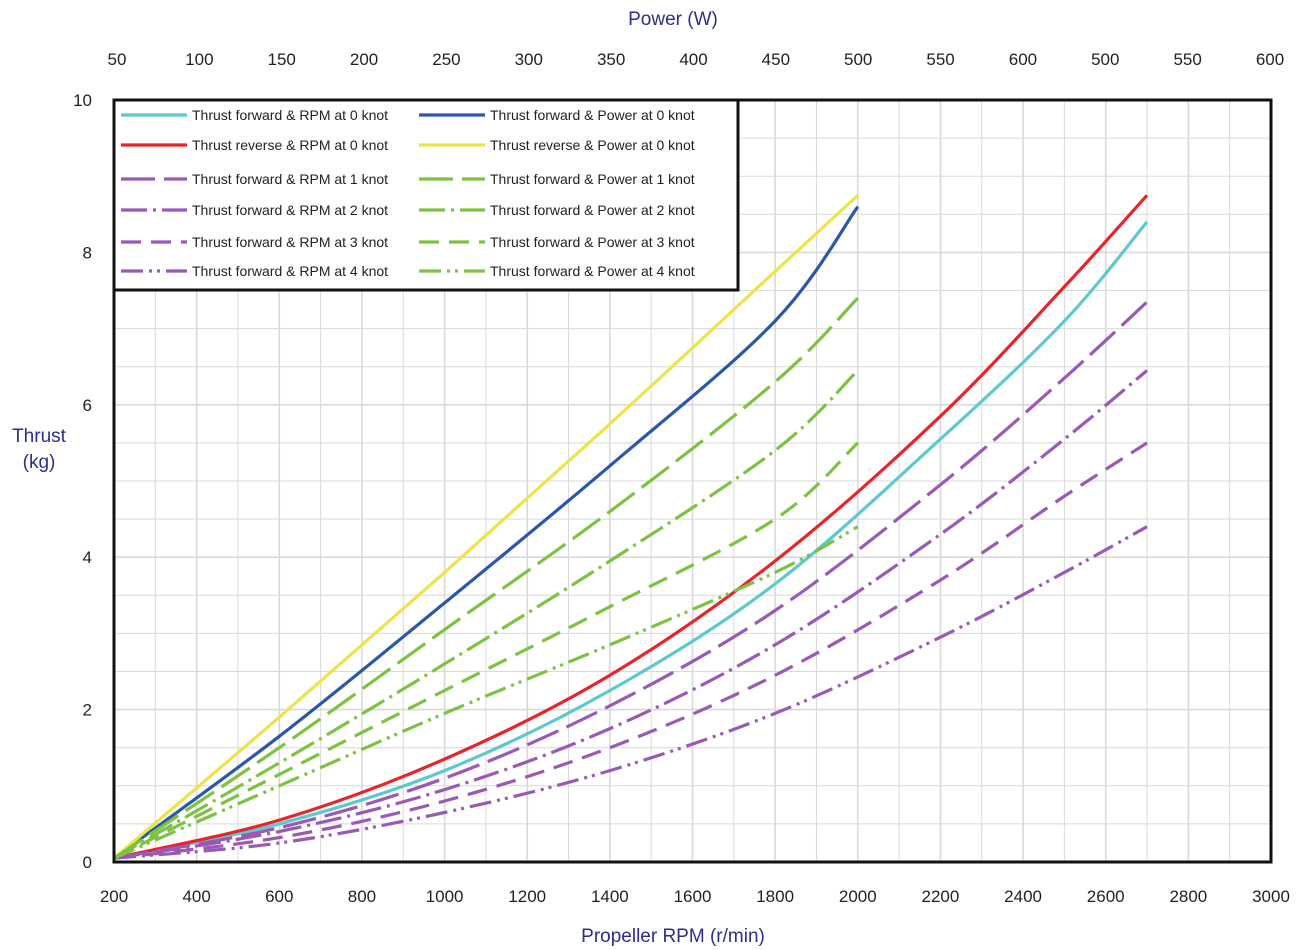 The width and height of the screenshot is (1298, 950). Describe the element at coordinates (364, 59) in the screenshot. I see `top-tick-label: 200` at that location.